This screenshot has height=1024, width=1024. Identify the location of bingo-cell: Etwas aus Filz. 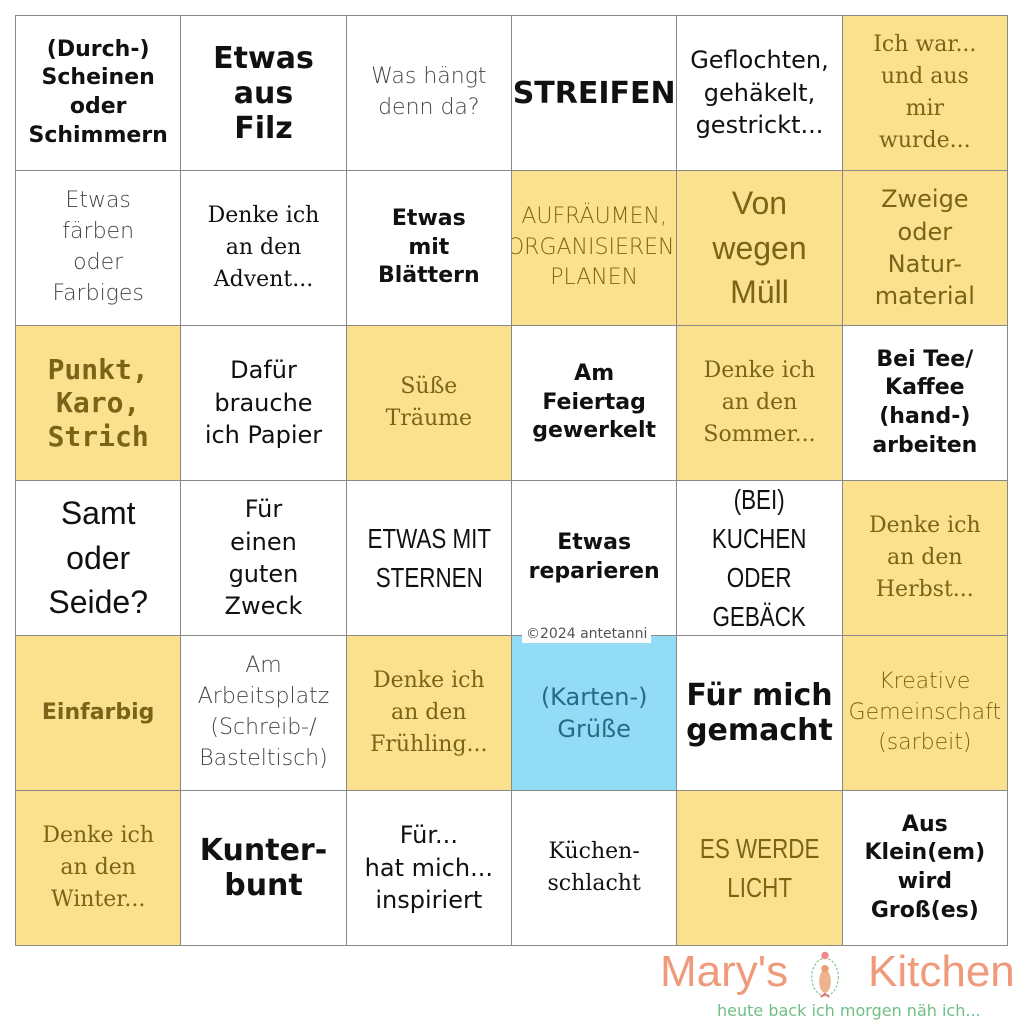
(264, 93).